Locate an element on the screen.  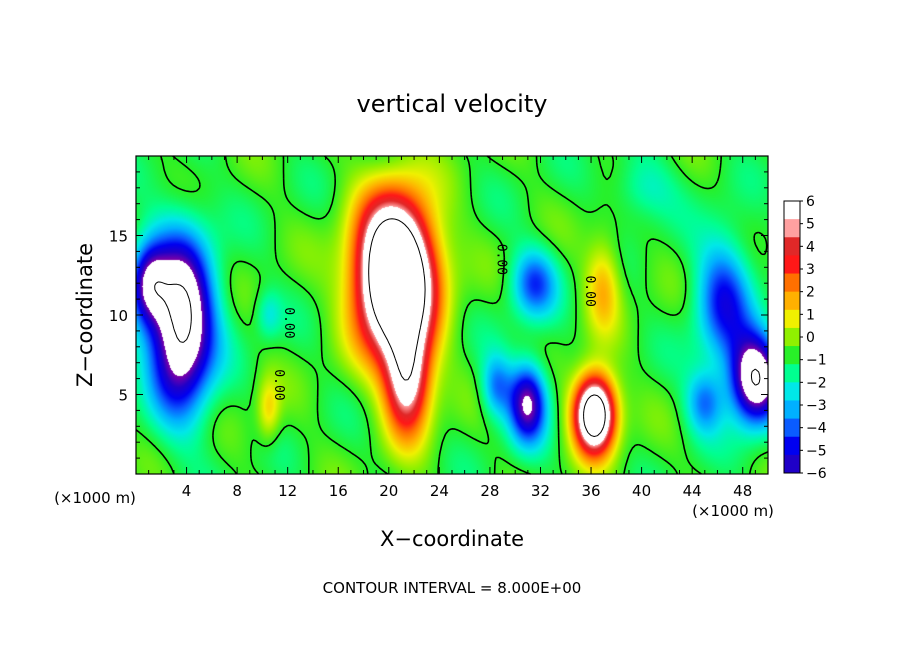
colorbar-tick-label: 5 is located at coordinates (810, 225).